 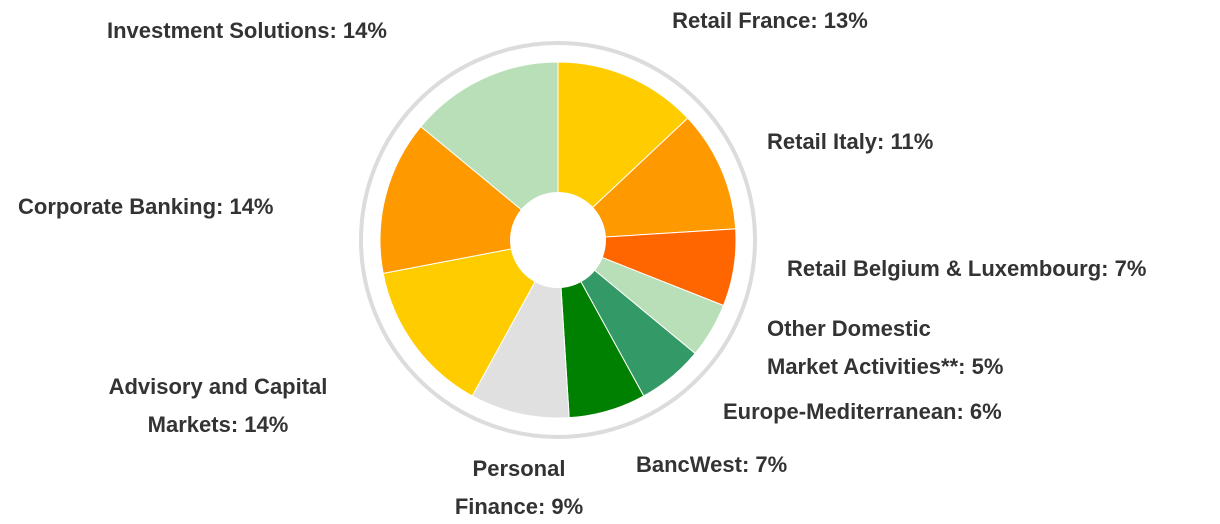 What do you see at coordinates (885, 347) in the screenshot?
I see `slice-label: Other Domestic Market Activities**: 5%` at bounding box center [885, 347].